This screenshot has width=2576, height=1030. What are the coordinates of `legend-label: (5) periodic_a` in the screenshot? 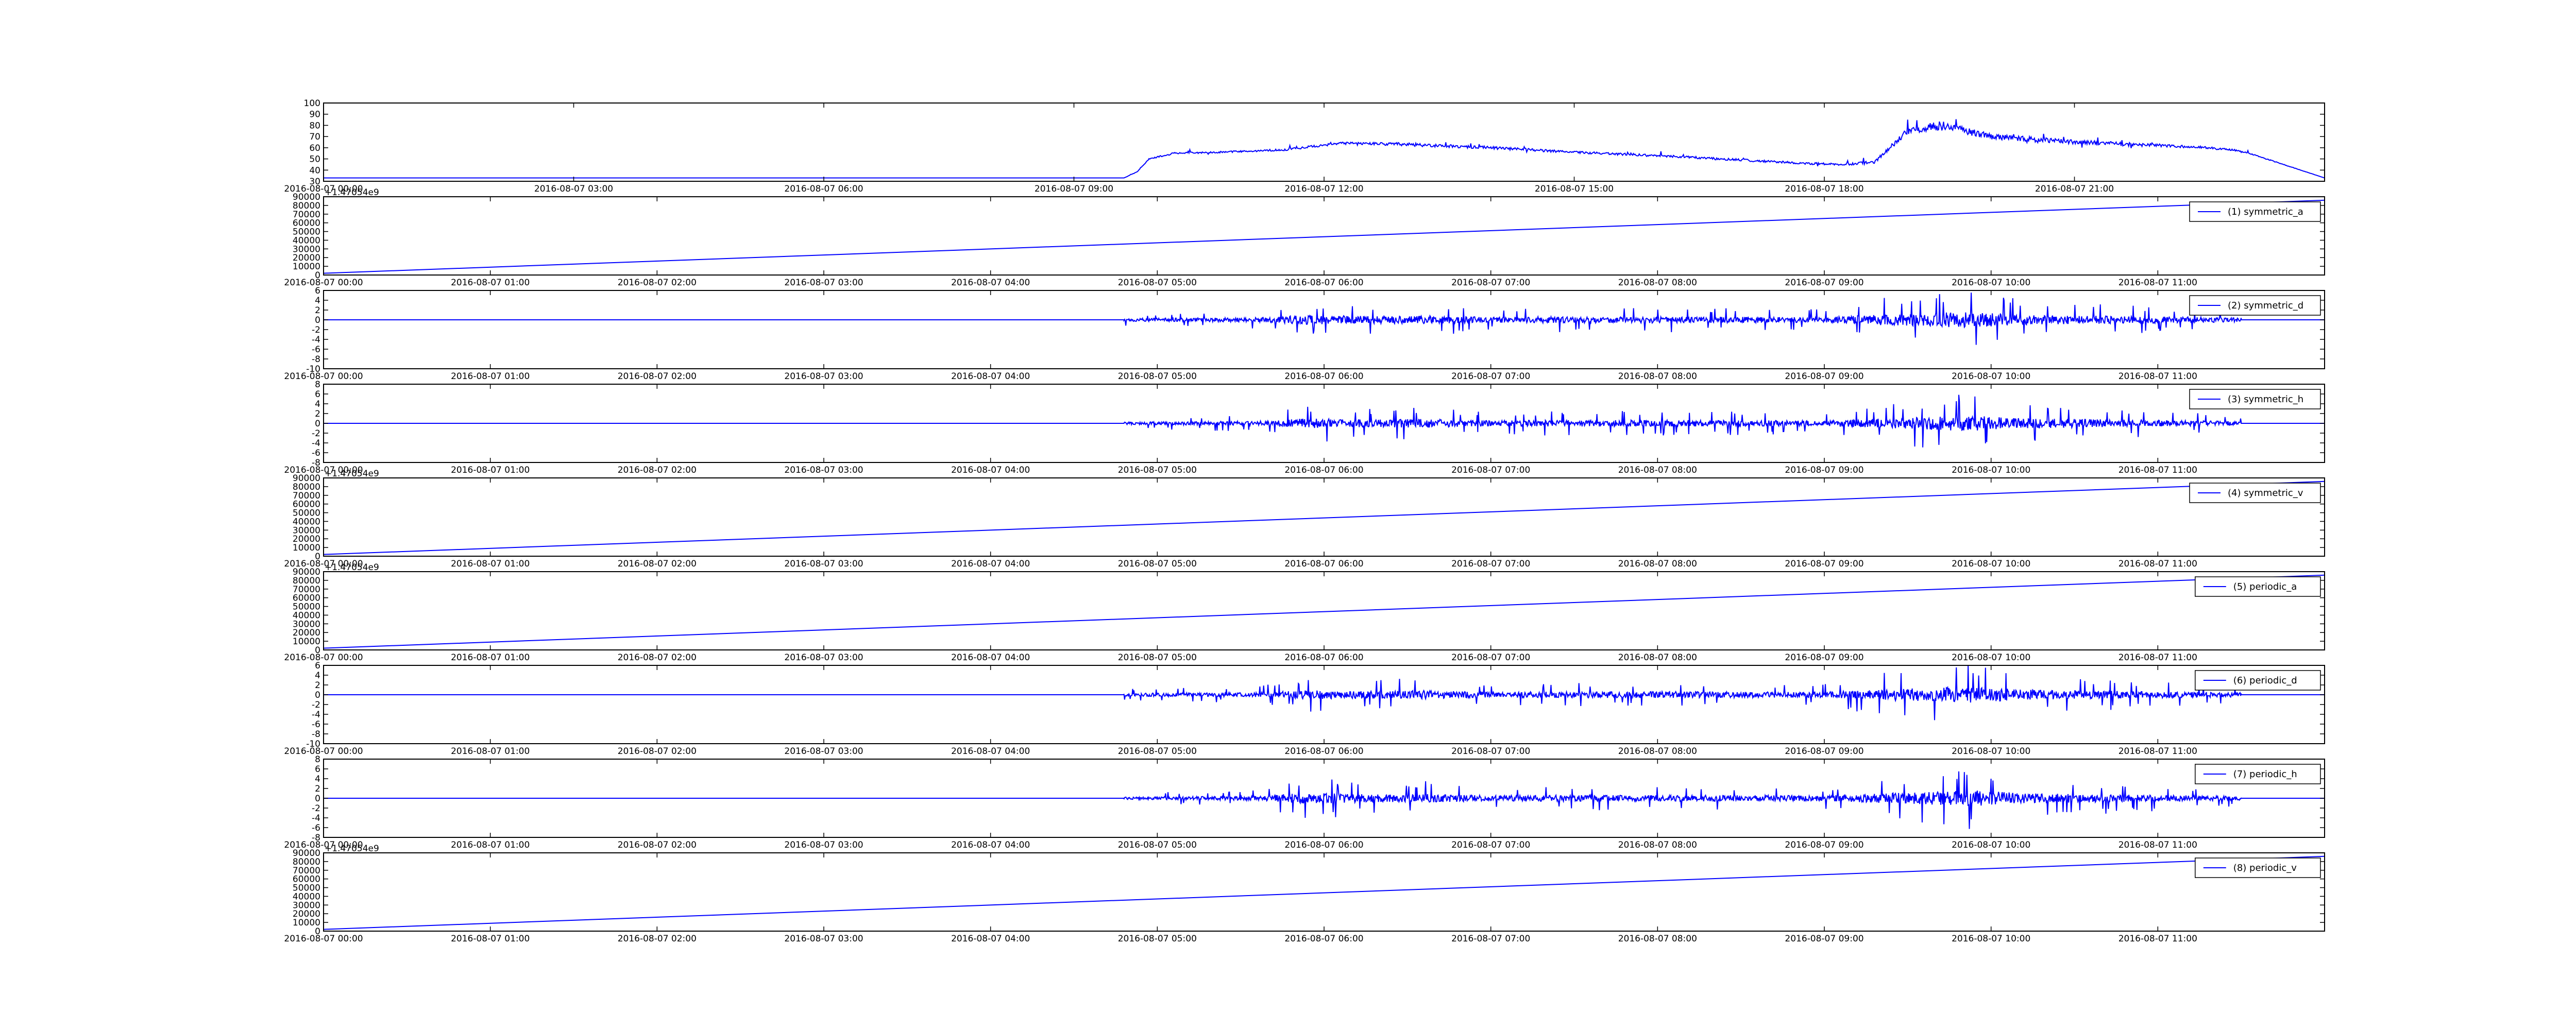 It's located at (2265, 586).